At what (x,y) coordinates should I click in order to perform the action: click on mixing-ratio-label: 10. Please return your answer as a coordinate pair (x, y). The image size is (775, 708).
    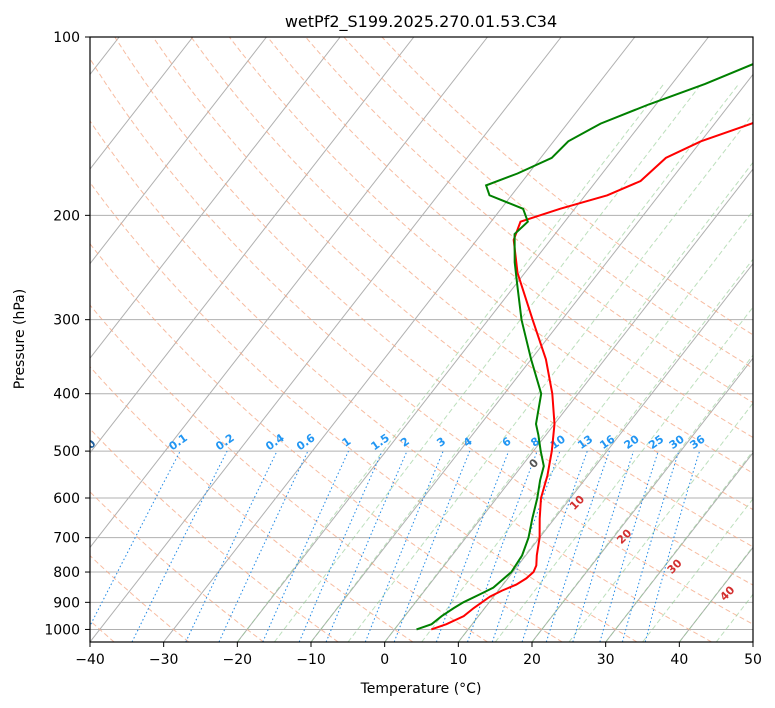
    Looking at the image, I should click on (558, 442).